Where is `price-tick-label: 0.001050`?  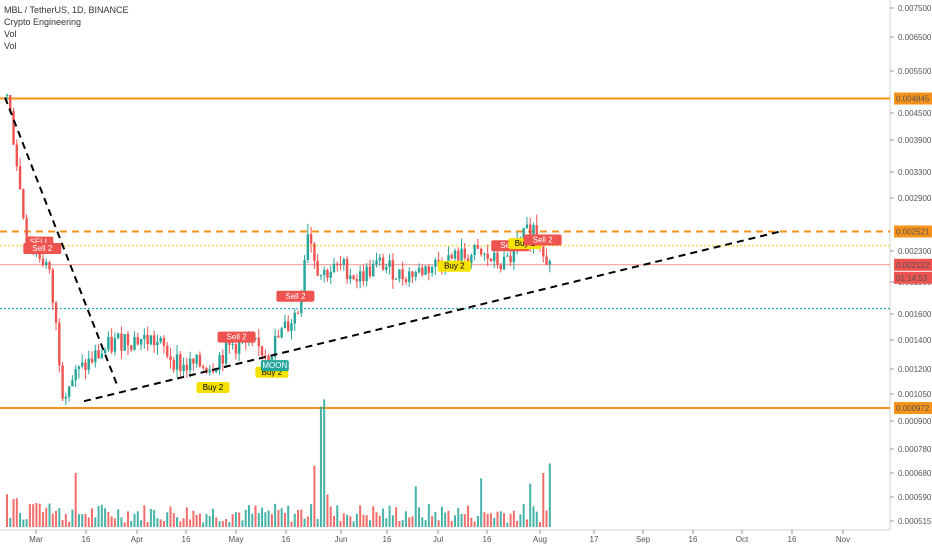 price-tick-label: 0.001050 is located at coordinates (915, 394).